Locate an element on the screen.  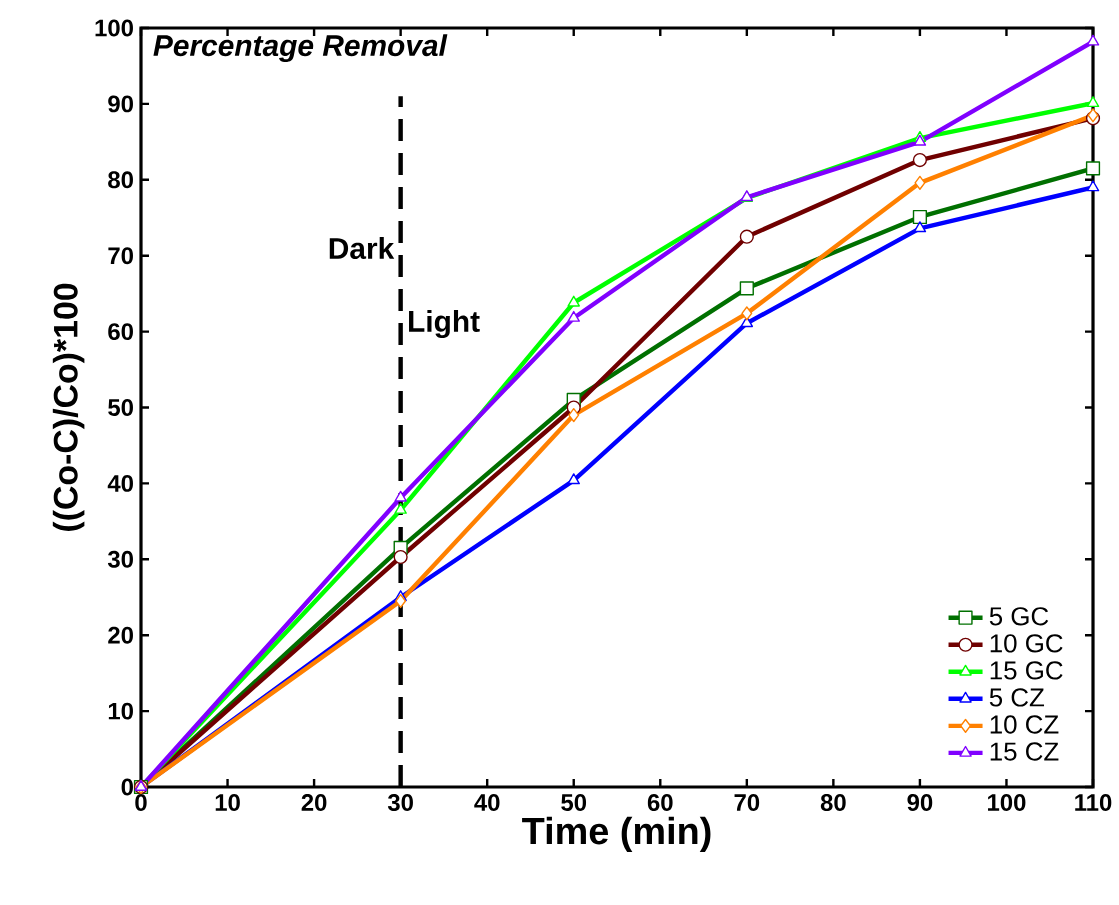
legend-label: 5 GC is located at coordinates (1019, 616).